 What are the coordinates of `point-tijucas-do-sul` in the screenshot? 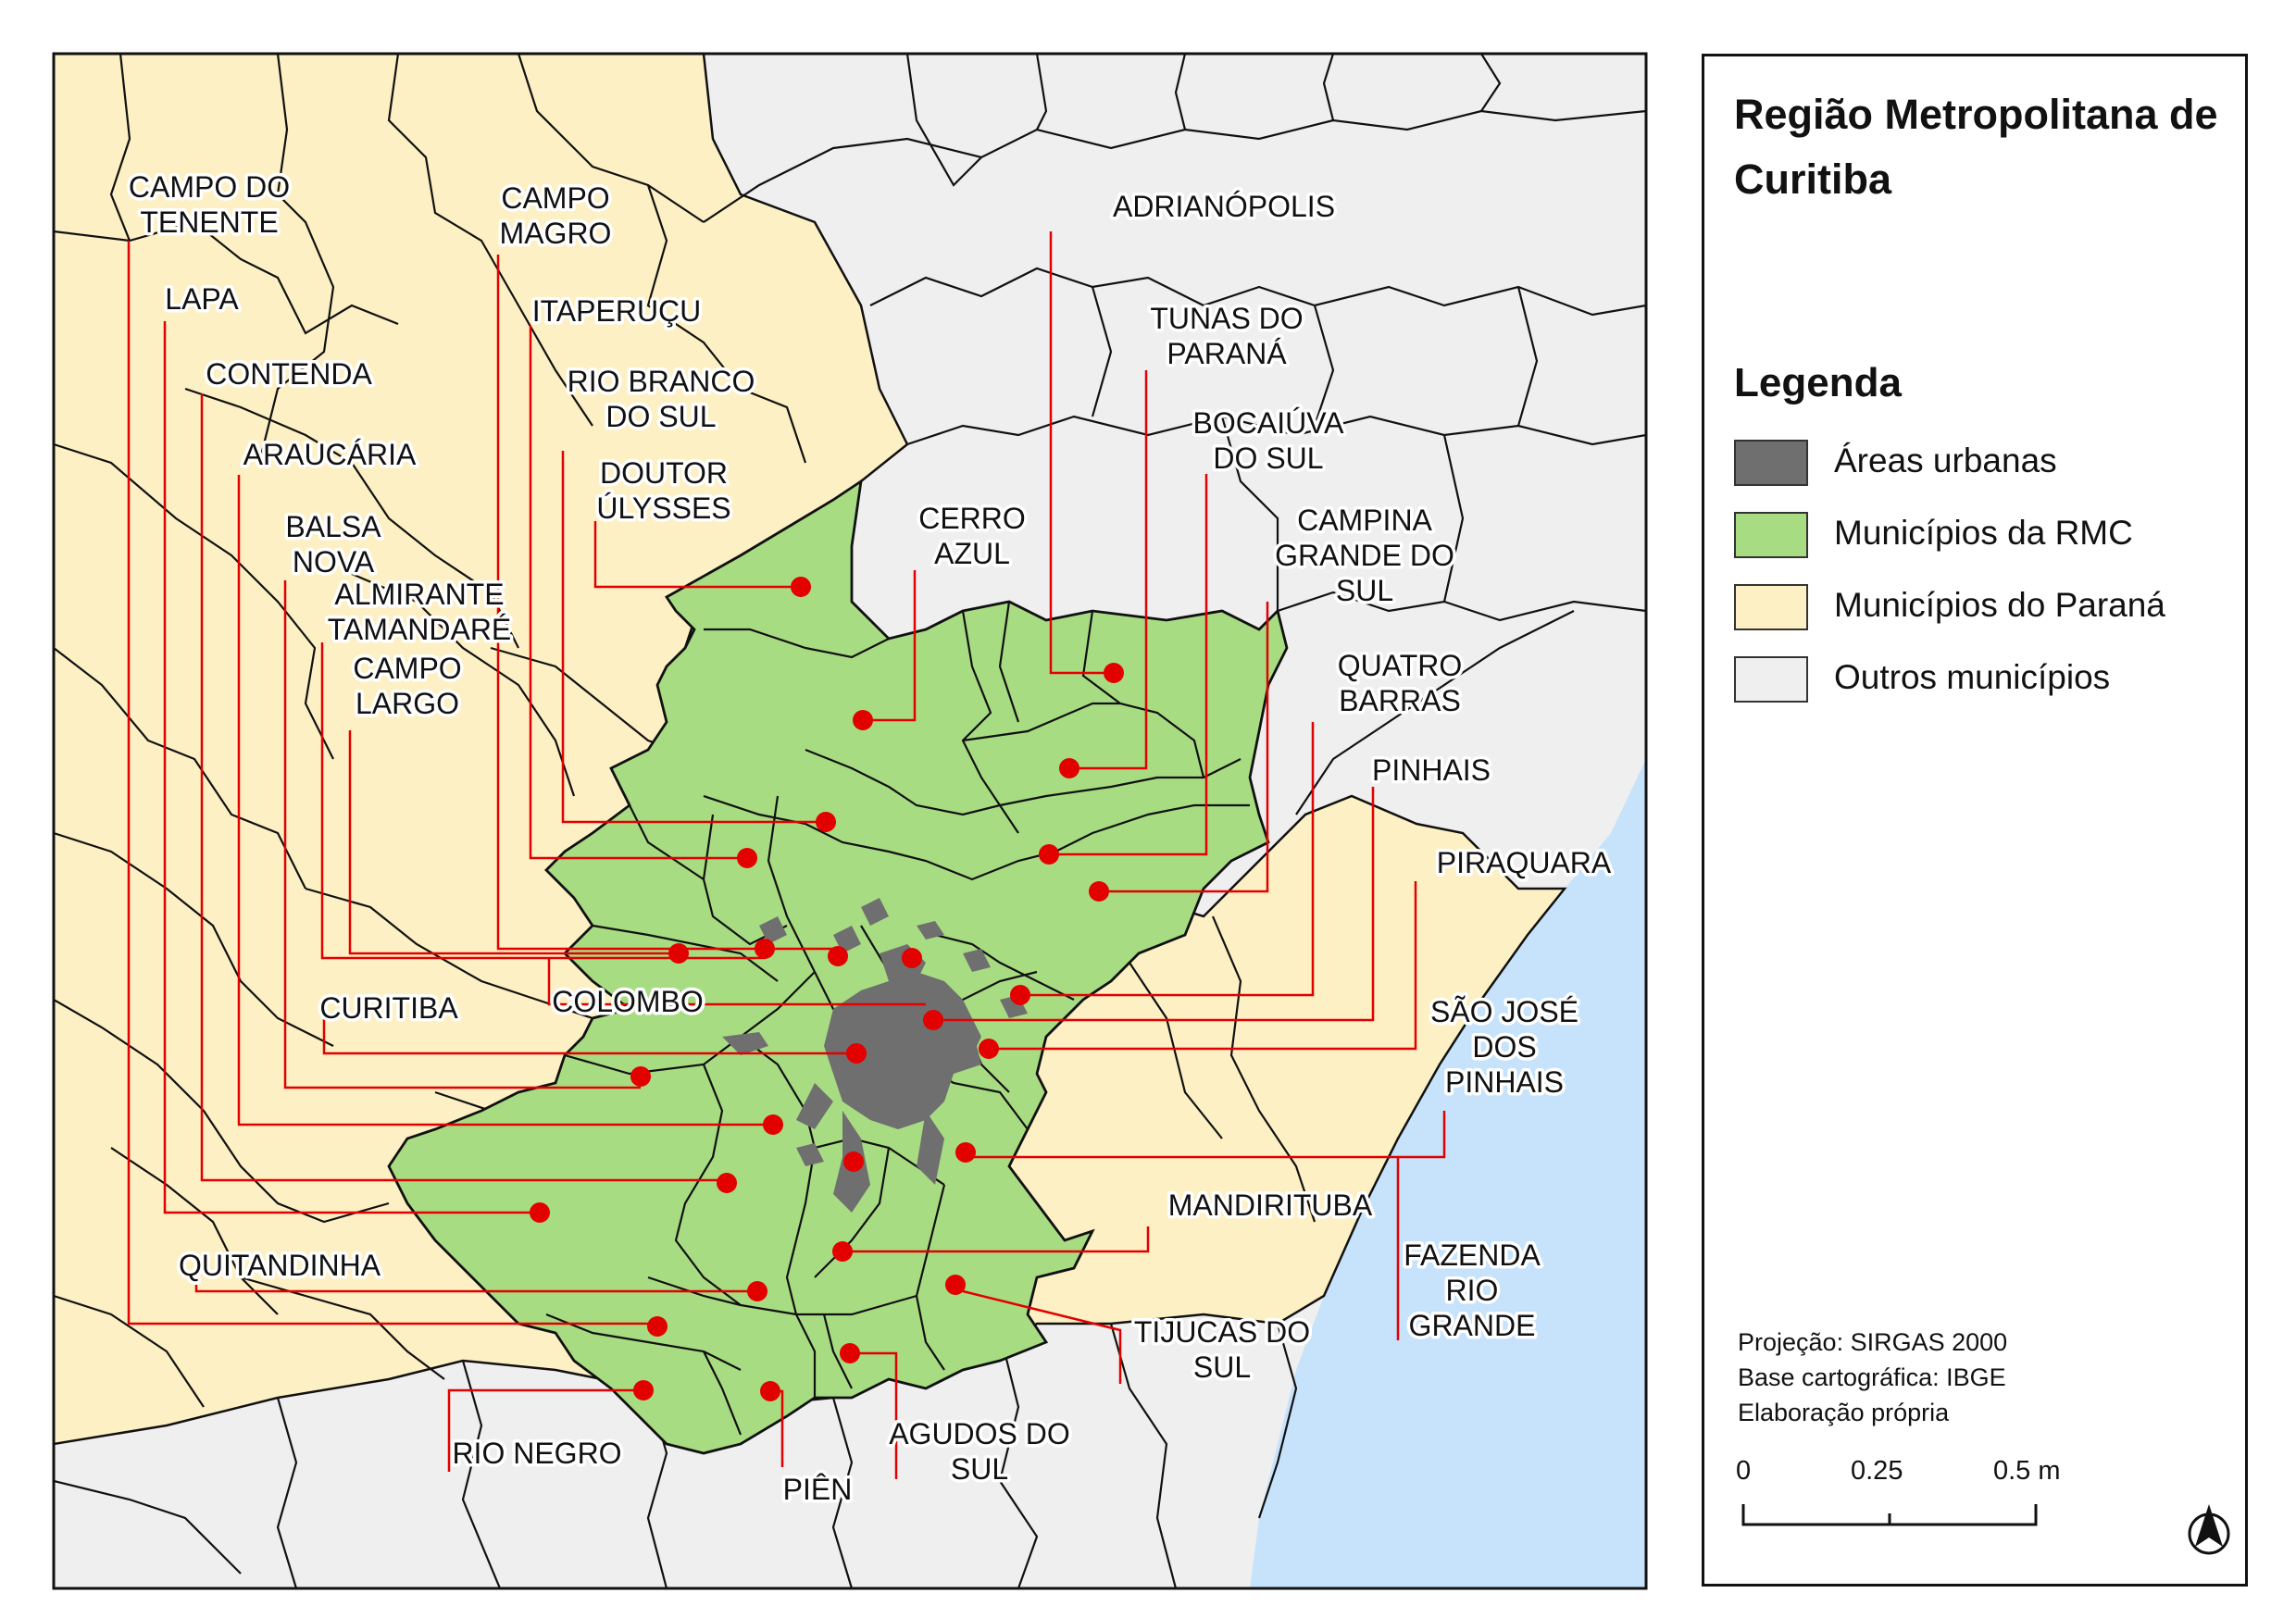 It's located at (955, 1285).